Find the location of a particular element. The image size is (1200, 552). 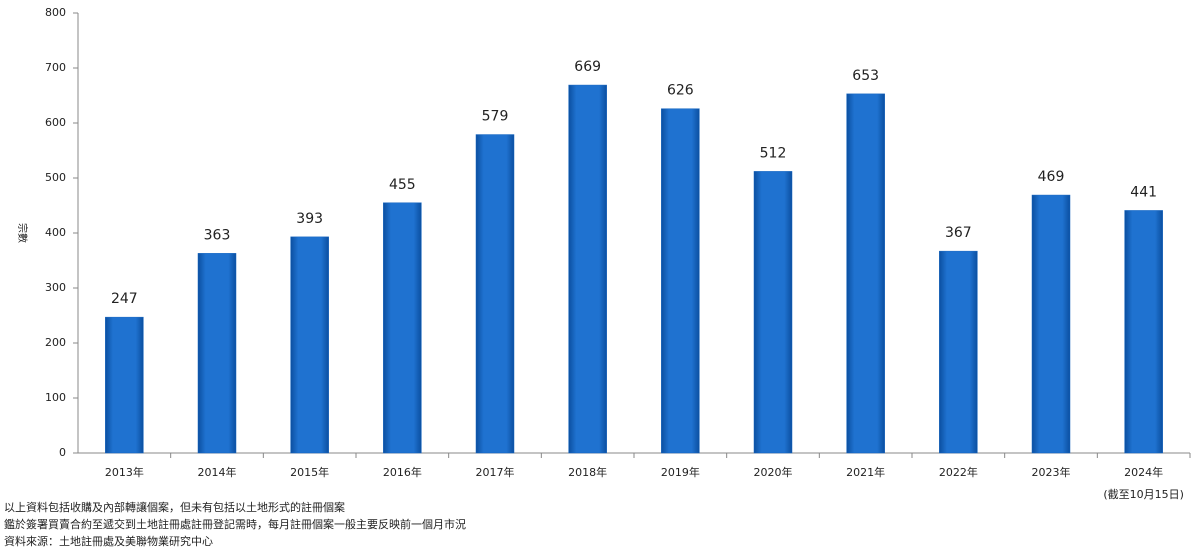

x-tick-label: 2020年 is located at coordinates (773, 472).